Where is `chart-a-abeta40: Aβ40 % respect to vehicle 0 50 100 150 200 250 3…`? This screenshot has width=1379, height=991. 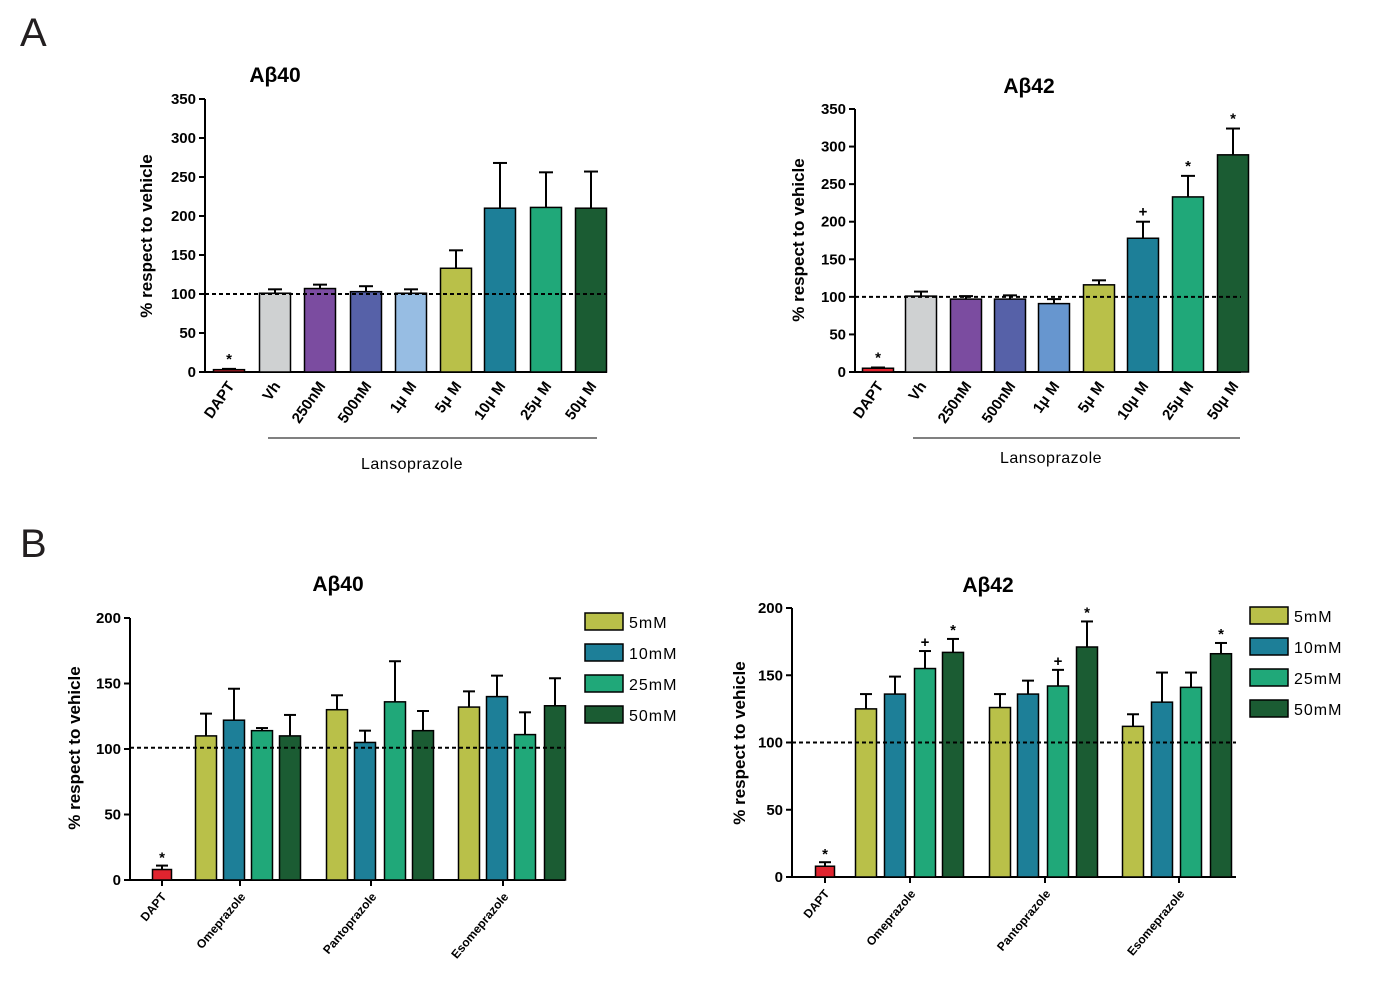 chart-a-abeta40: Aβ40 % respect to vehicle 0 50 100 150 200 250 3… is located at coordinates (372, 268).